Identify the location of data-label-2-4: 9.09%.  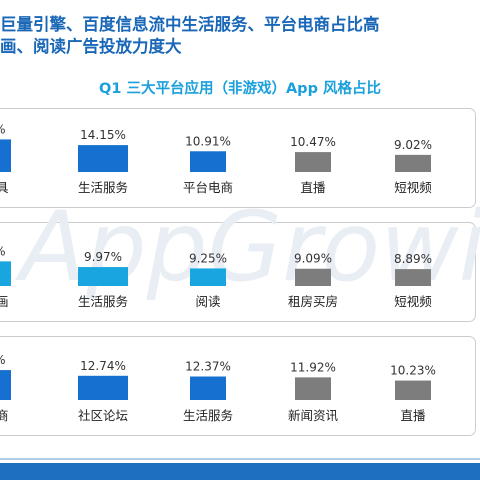
(313, 259).